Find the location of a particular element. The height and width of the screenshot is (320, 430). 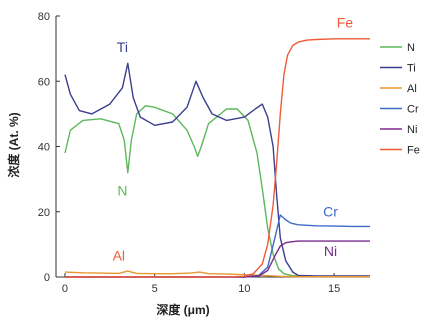

x-tick-label: 10 is located at coordinates (244, 289).